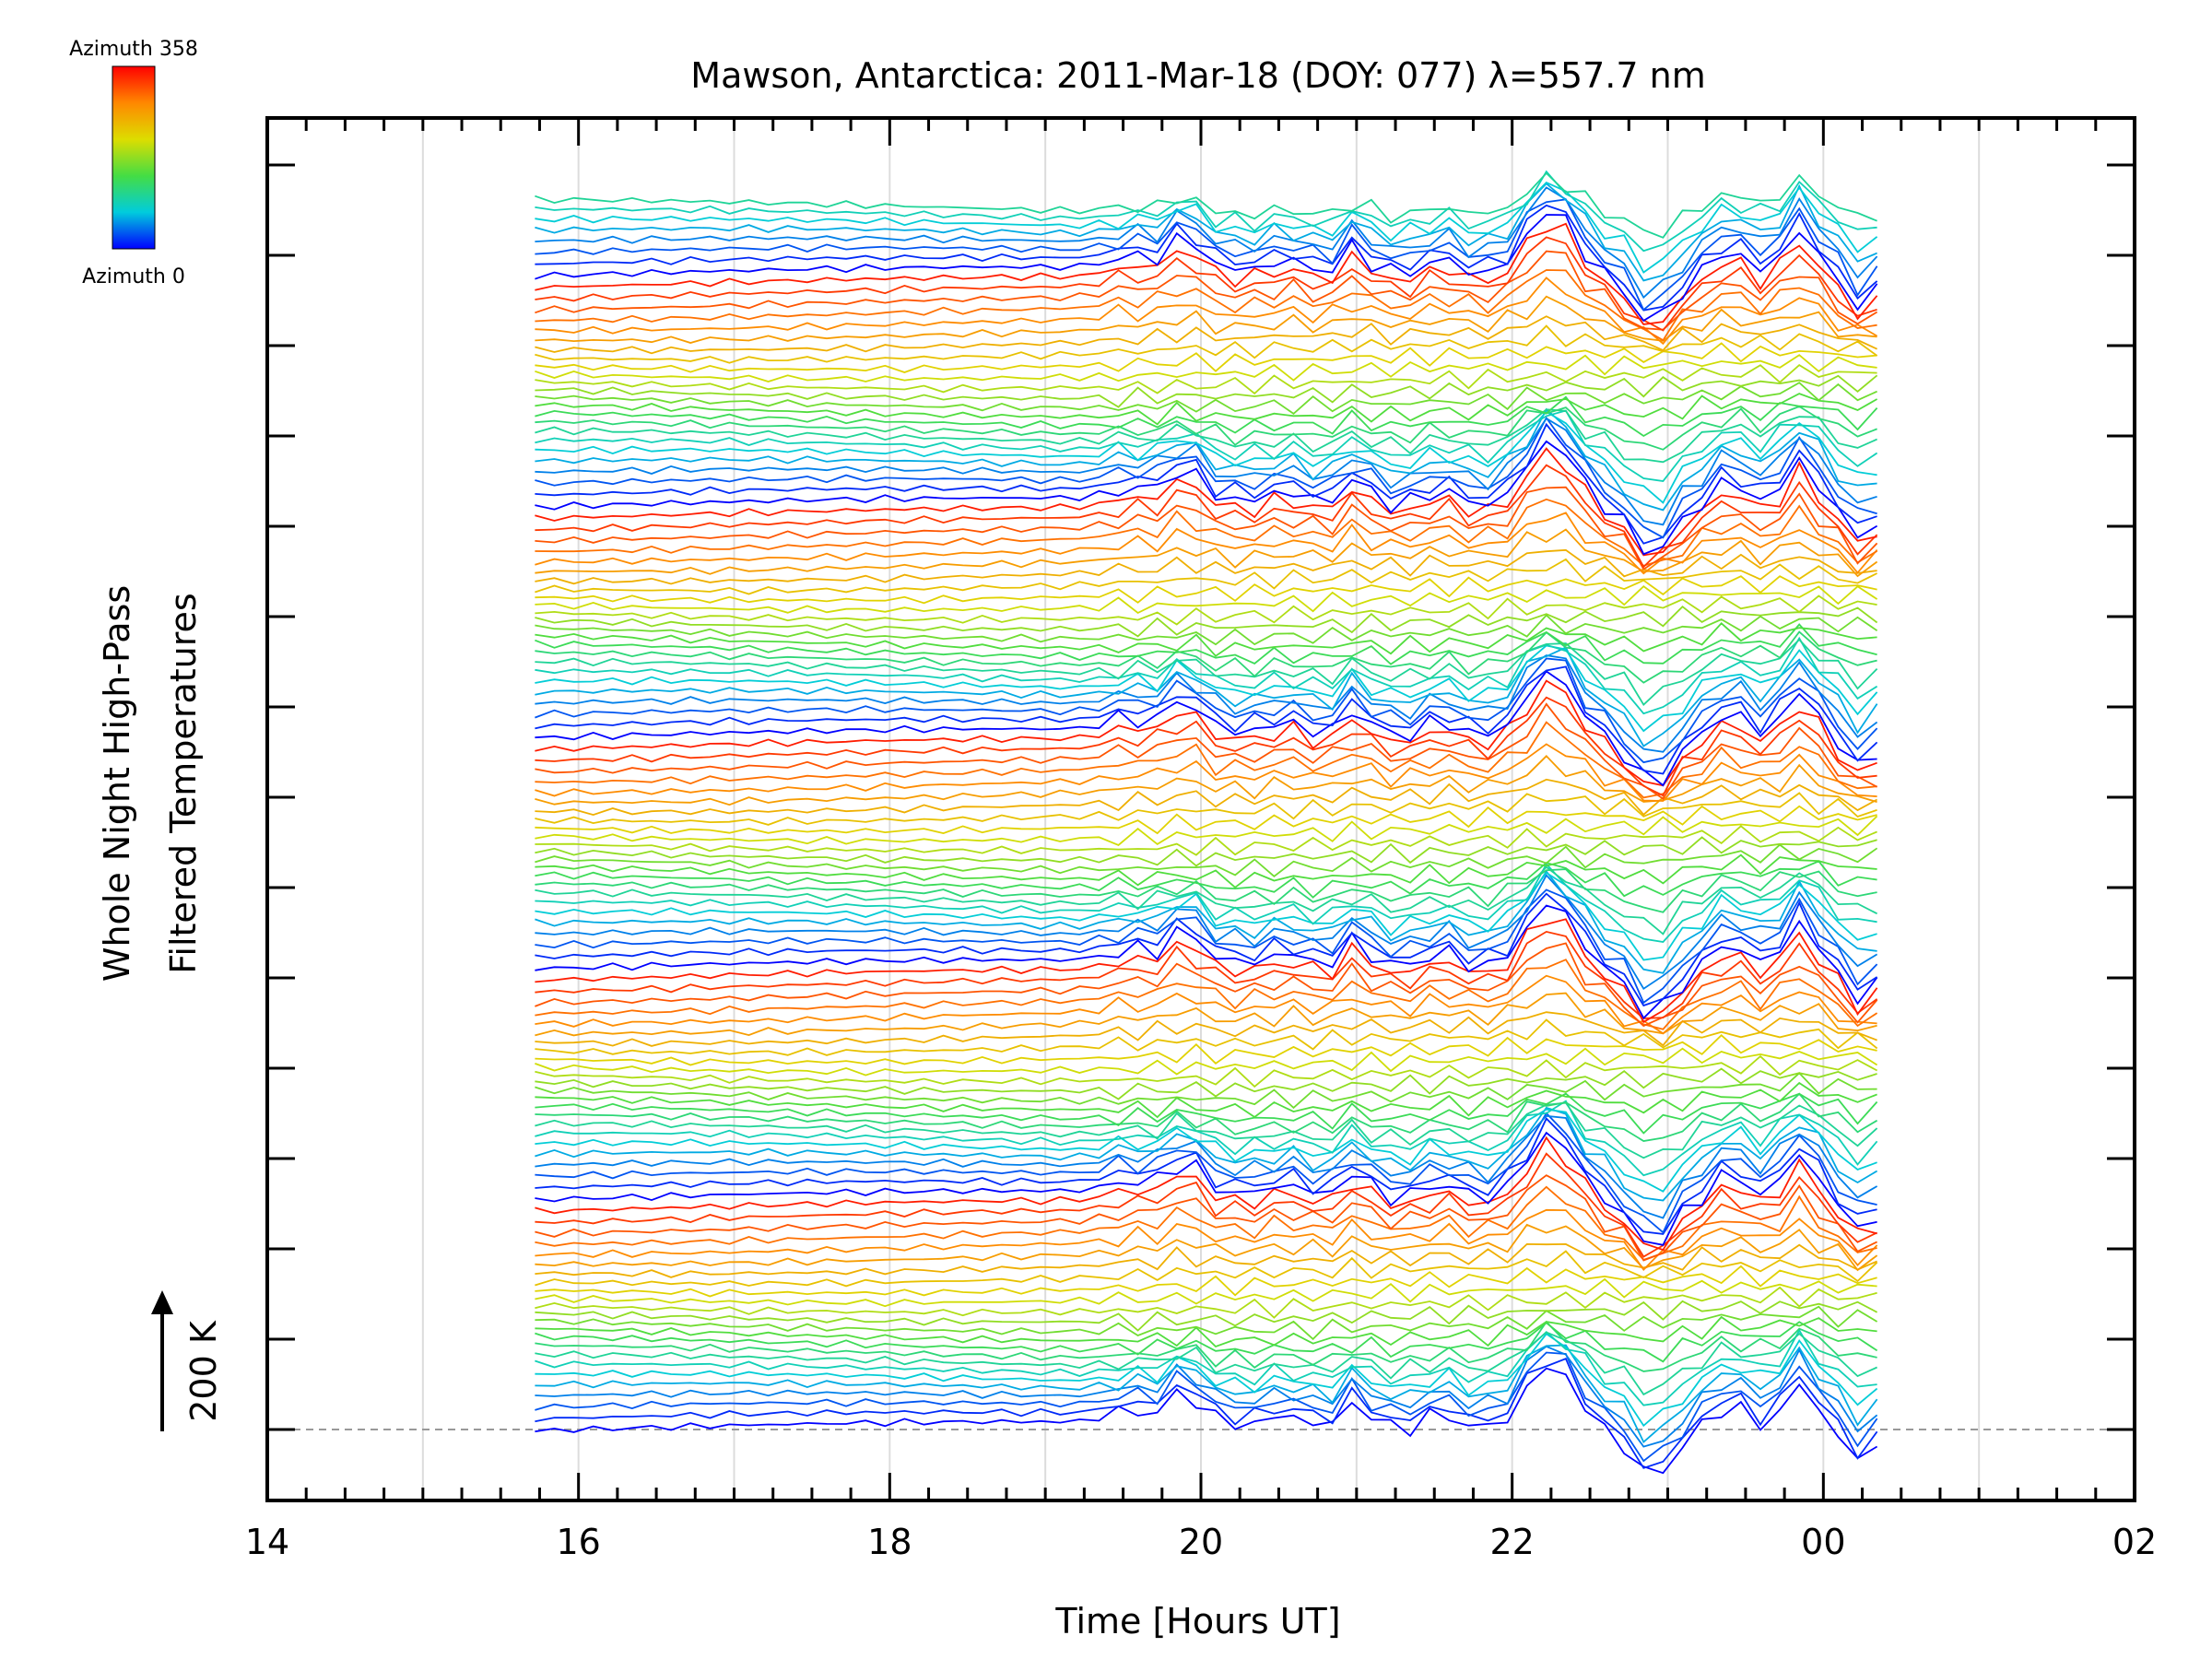 The height and width of the screenshot is (1659, 2212). Describe the element at coordinates (162, 1302) in the screenshot. I see `scale-marker-arrow-head` at that location.